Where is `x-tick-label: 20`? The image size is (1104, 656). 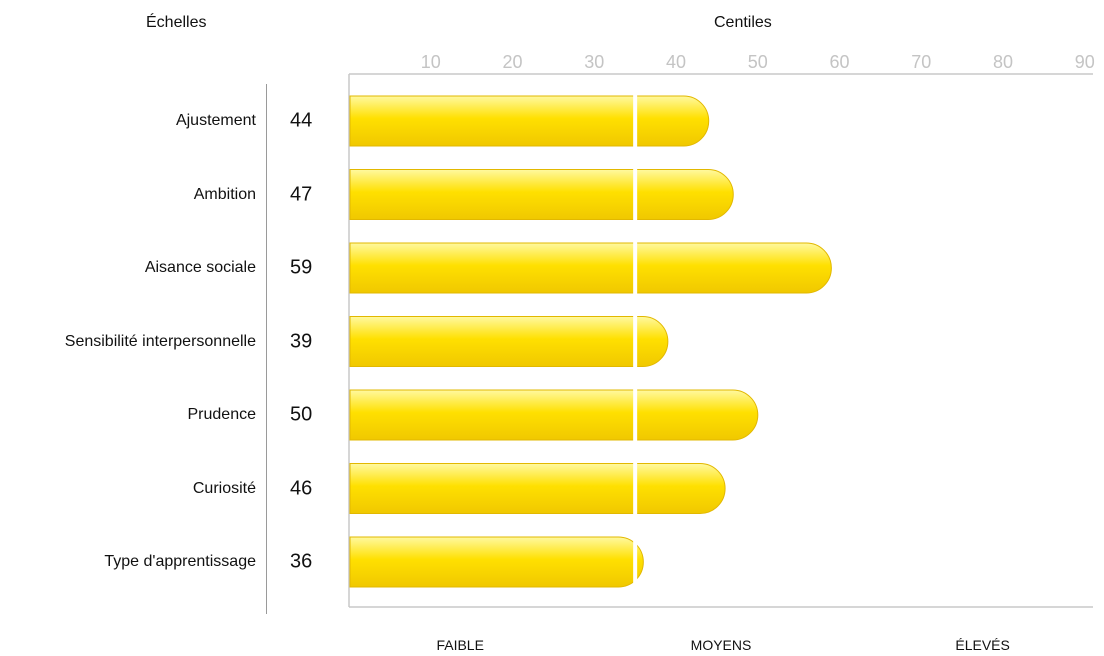
x-tick-label: 20 is located at coordinates (512, 62).